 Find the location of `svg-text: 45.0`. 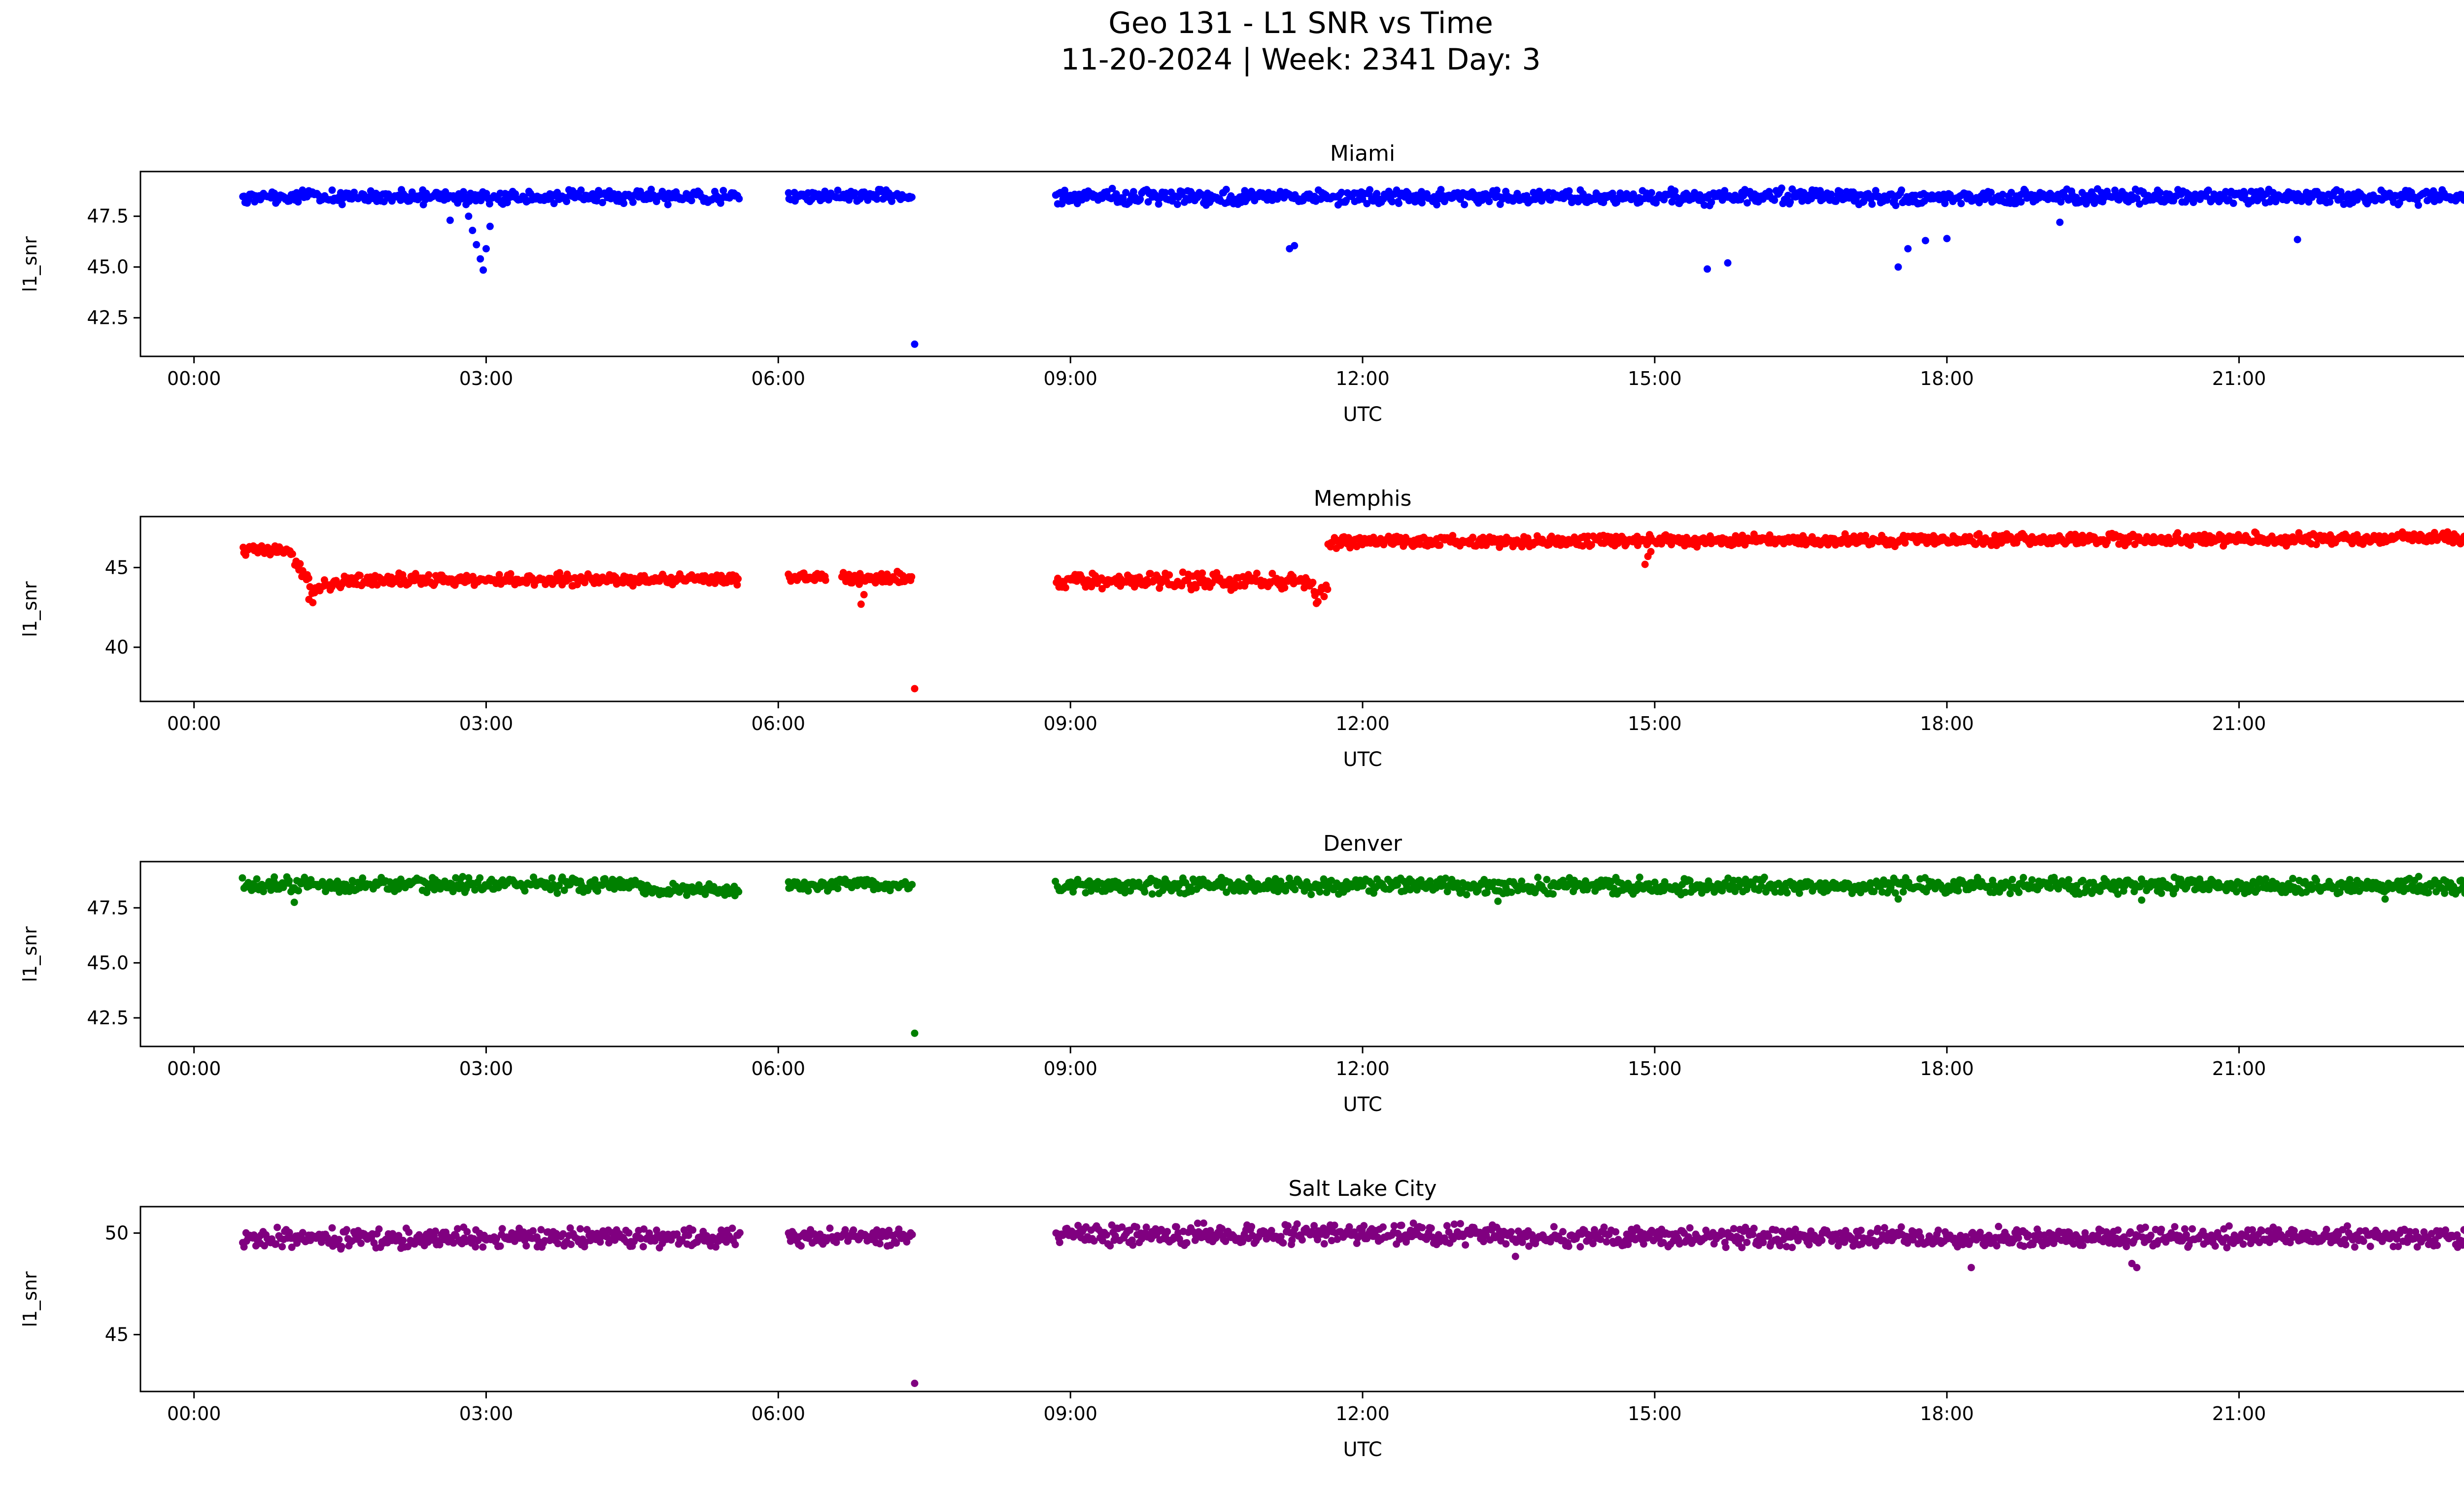

svg-text: 45.0 is located at coordinates (108, 267).